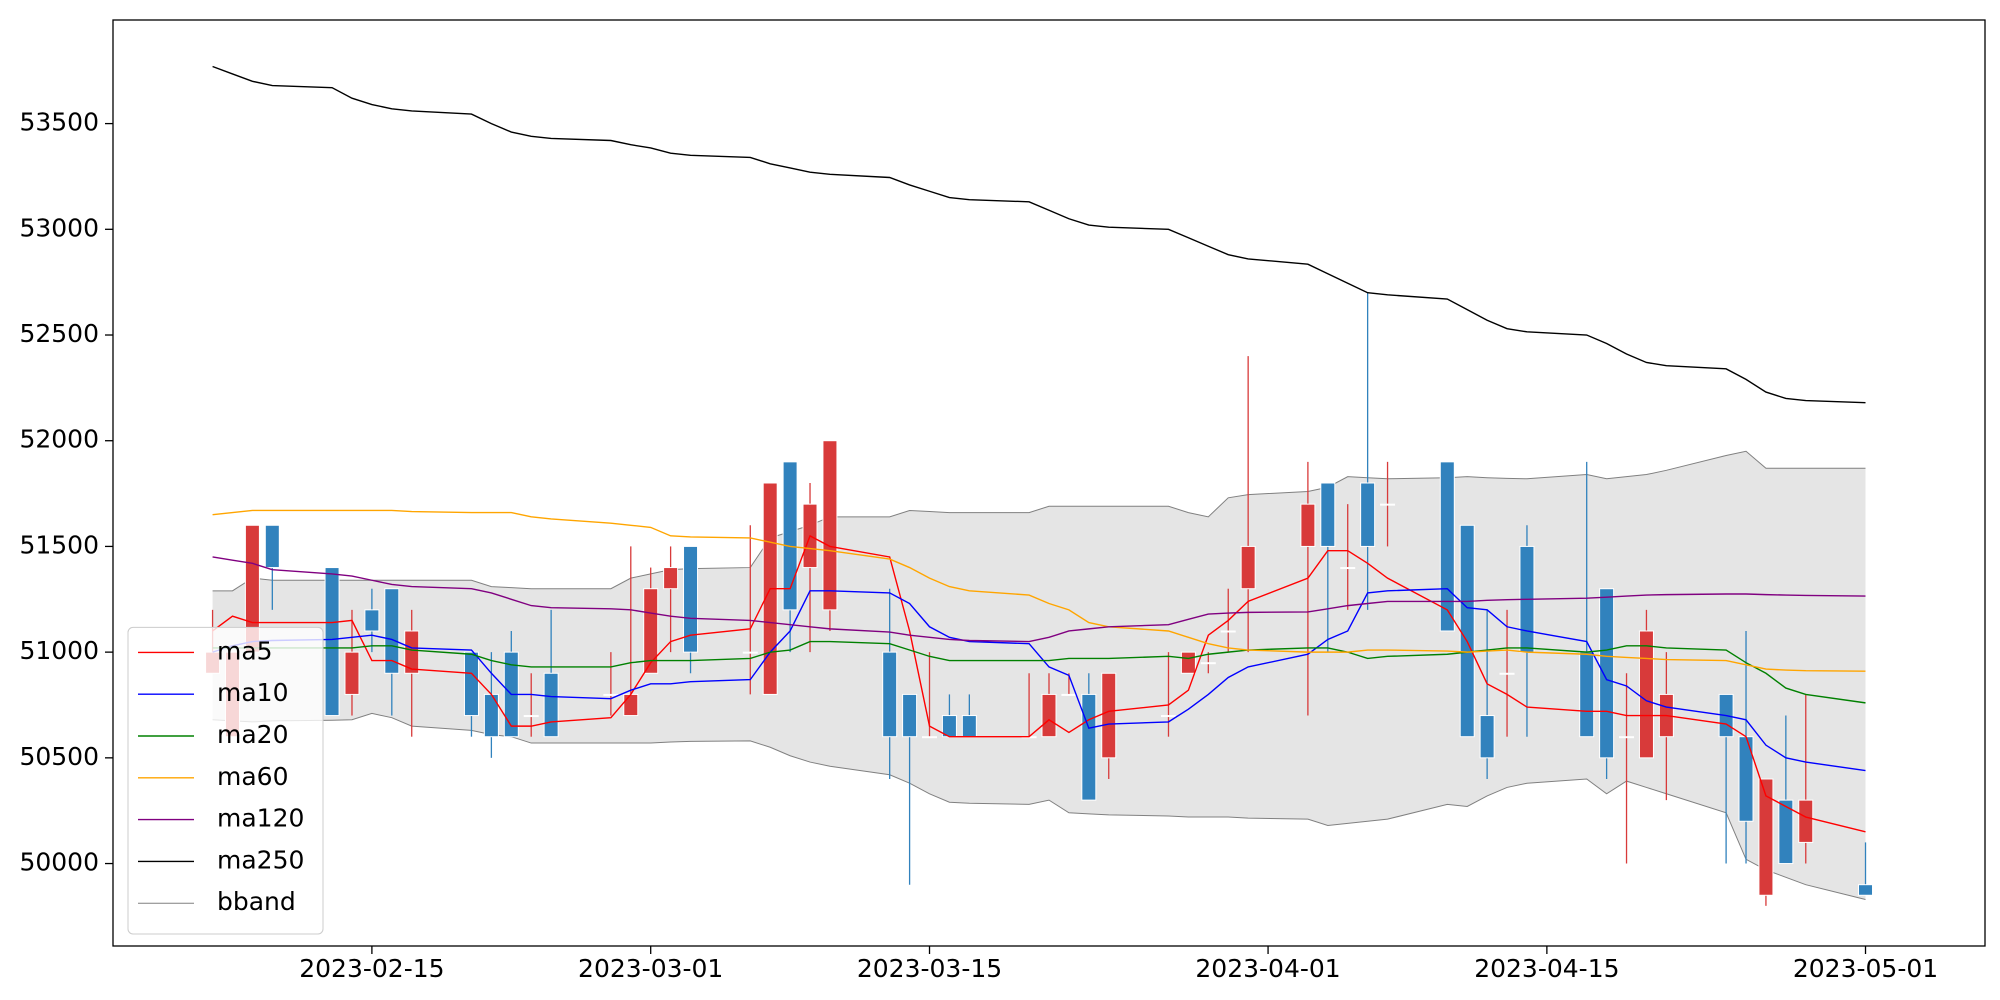 Image resolution: width=2000 pixels, height=1000 pixels. What do you see at coordinates (650, 968) in the screenshot?
I see `x-tick-label: 2023-03-01` at bounding box center [650, 968].